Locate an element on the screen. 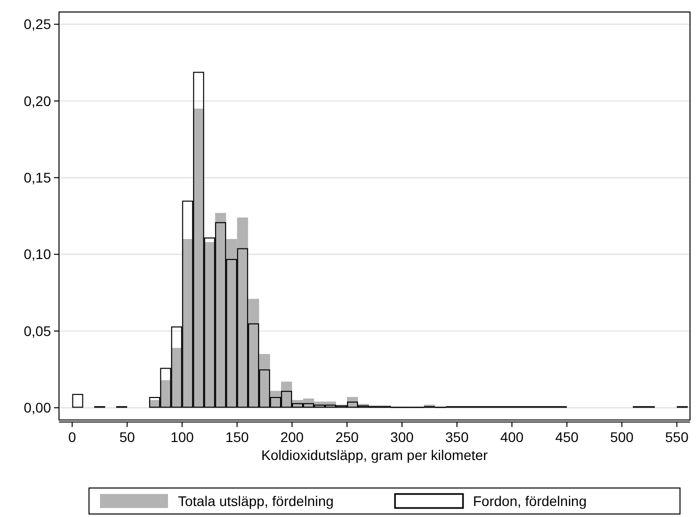 Image resolution: width=697 pixels, height=517 pixels. x-tick-label: 150 is located at coordinates (237, 437).